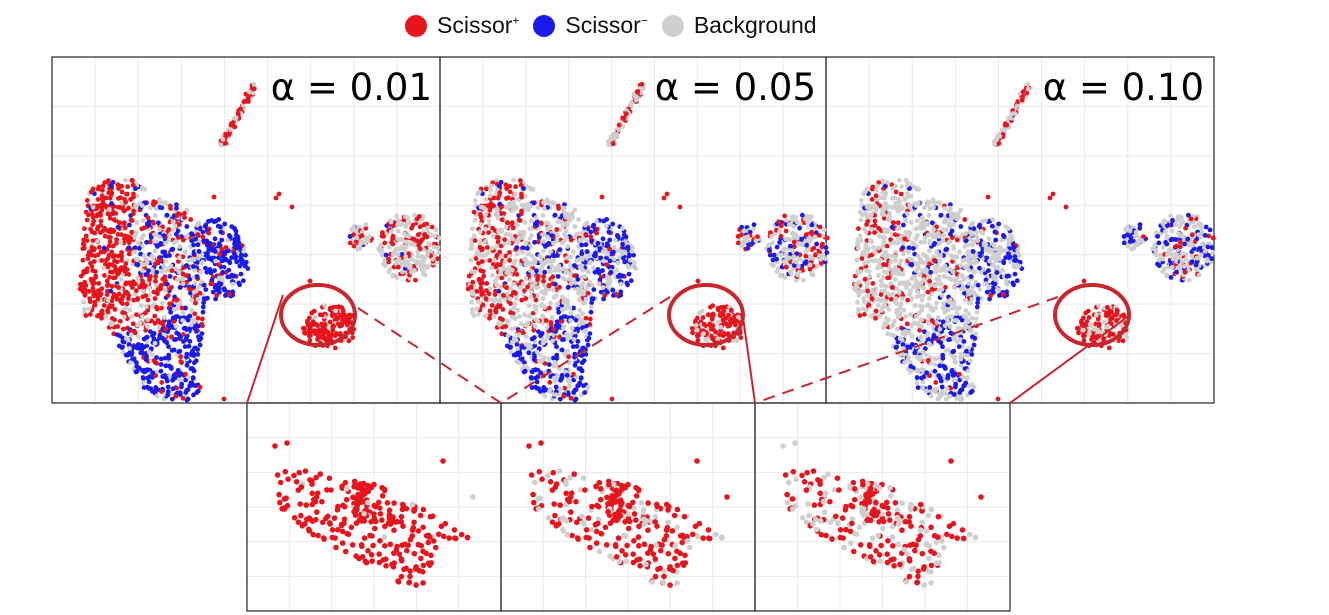 The width and height of the screenshot is (1329, 615). Describe the element at coordinates (416, 25) in the screenshot. I see `legend-swatch-scissor-positive` at that location.